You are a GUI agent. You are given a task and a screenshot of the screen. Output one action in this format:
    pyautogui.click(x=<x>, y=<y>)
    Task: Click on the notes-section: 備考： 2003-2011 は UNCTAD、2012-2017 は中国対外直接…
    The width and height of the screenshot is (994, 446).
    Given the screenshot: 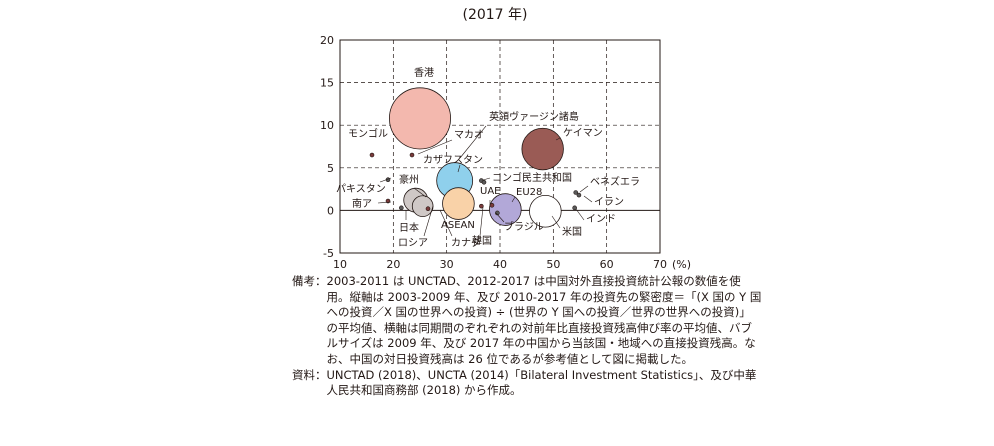 What is the action you would take?
    pyautogui.click(x=527, y=336)
    